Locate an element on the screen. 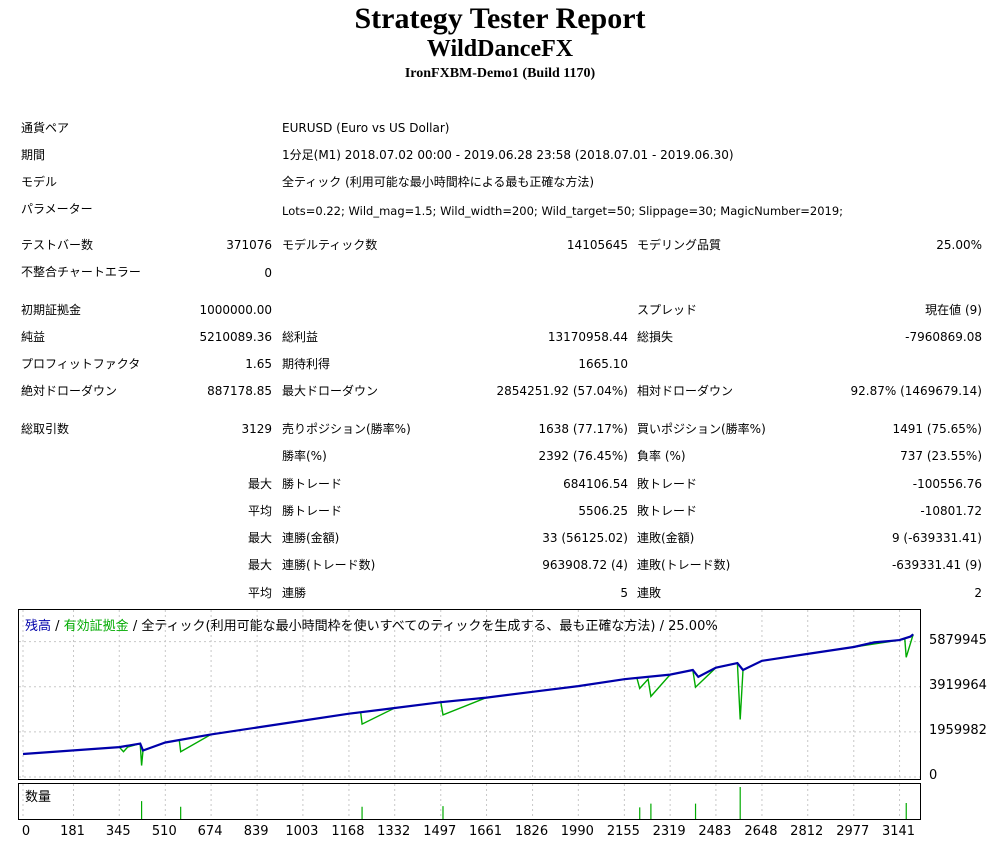 This screenshot has height=849, width=1000. net-value: 5210089.36 is located at coordinates (235, 337).